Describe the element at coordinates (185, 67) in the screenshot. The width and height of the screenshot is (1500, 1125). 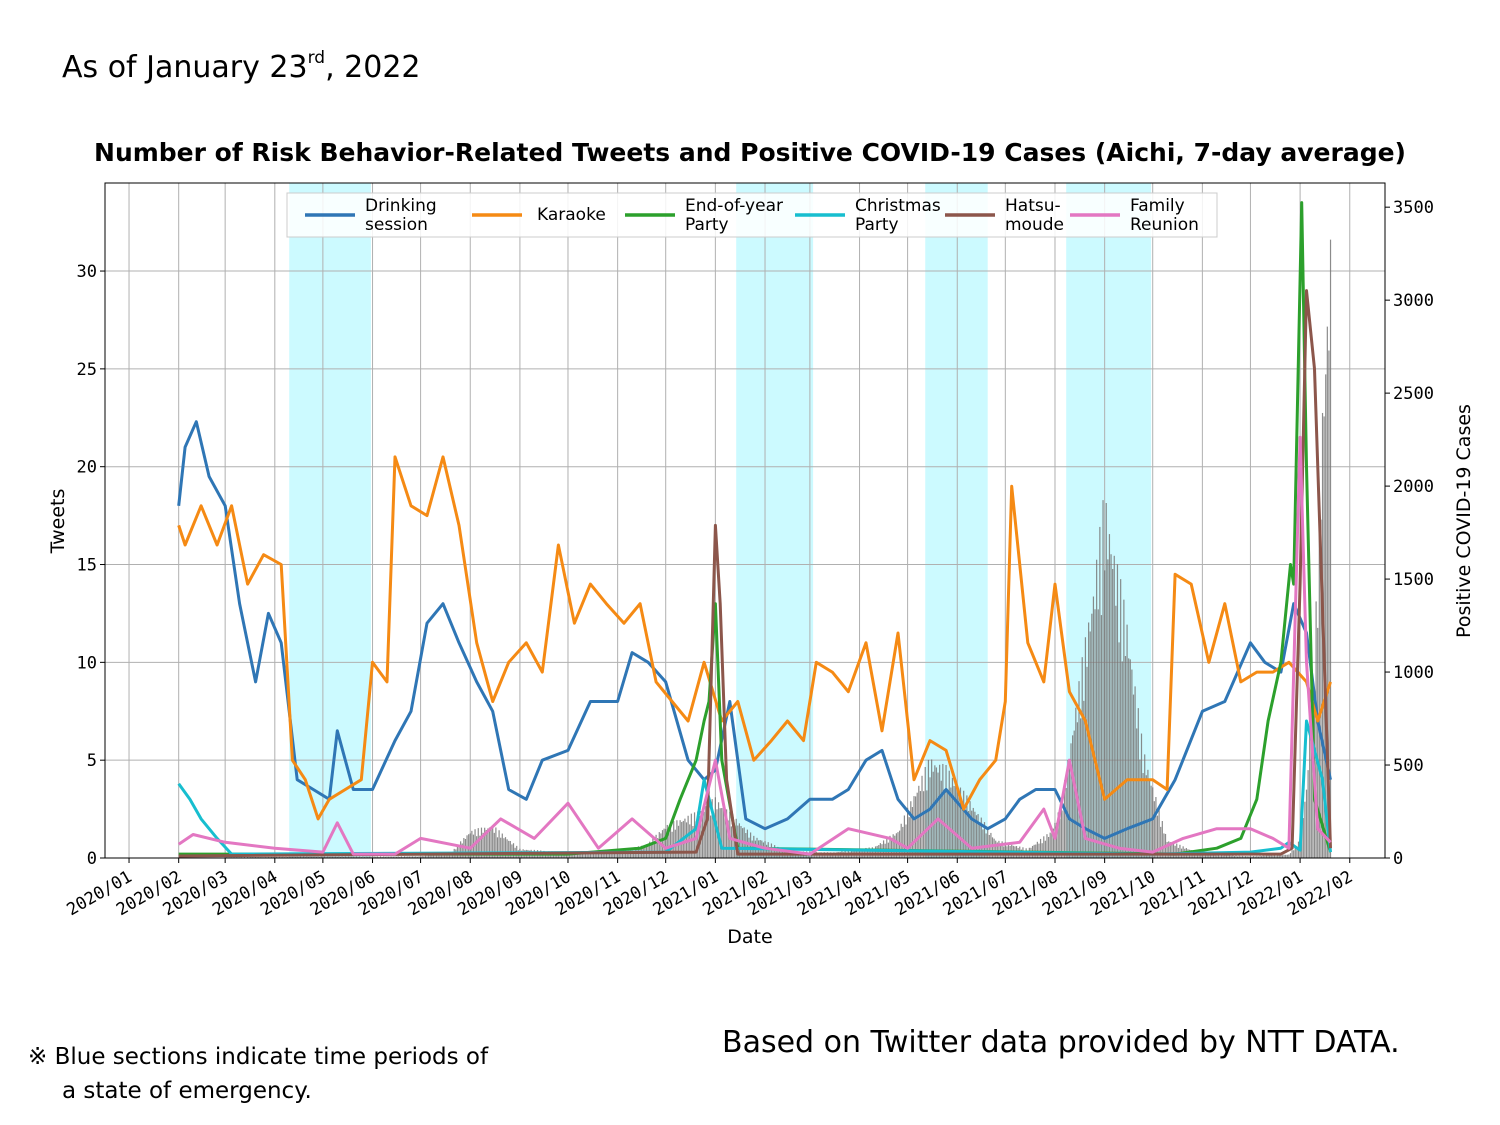
I see `as-of-prefix: As of January 23` at that location.